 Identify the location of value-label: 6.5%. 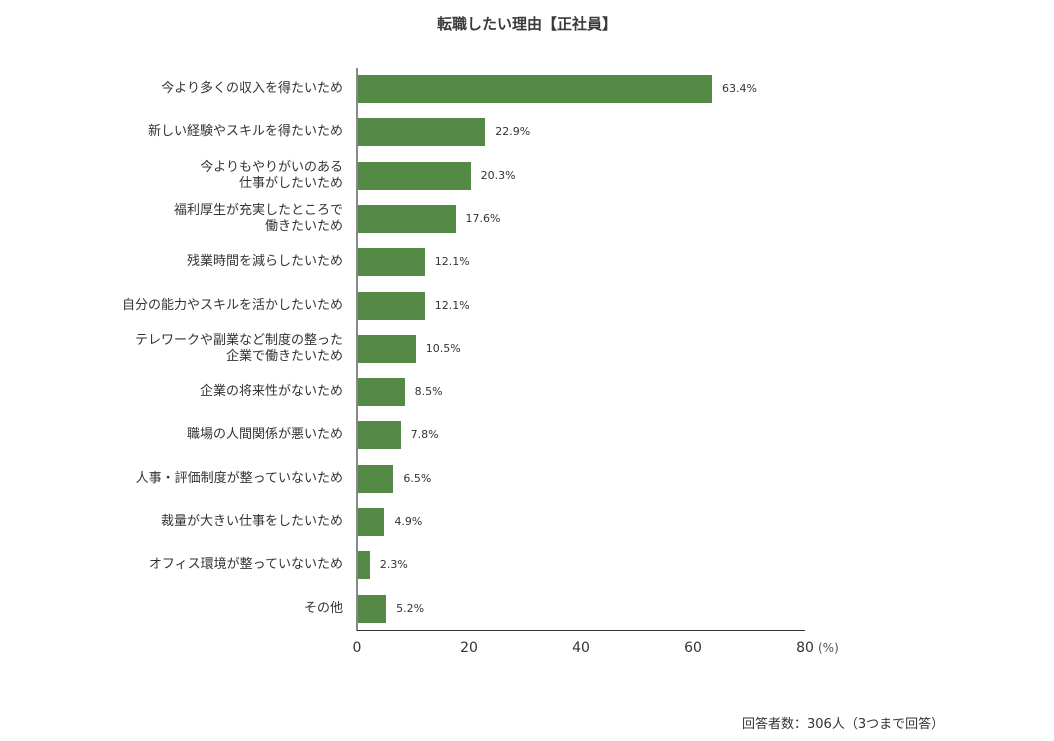
(417, 478).